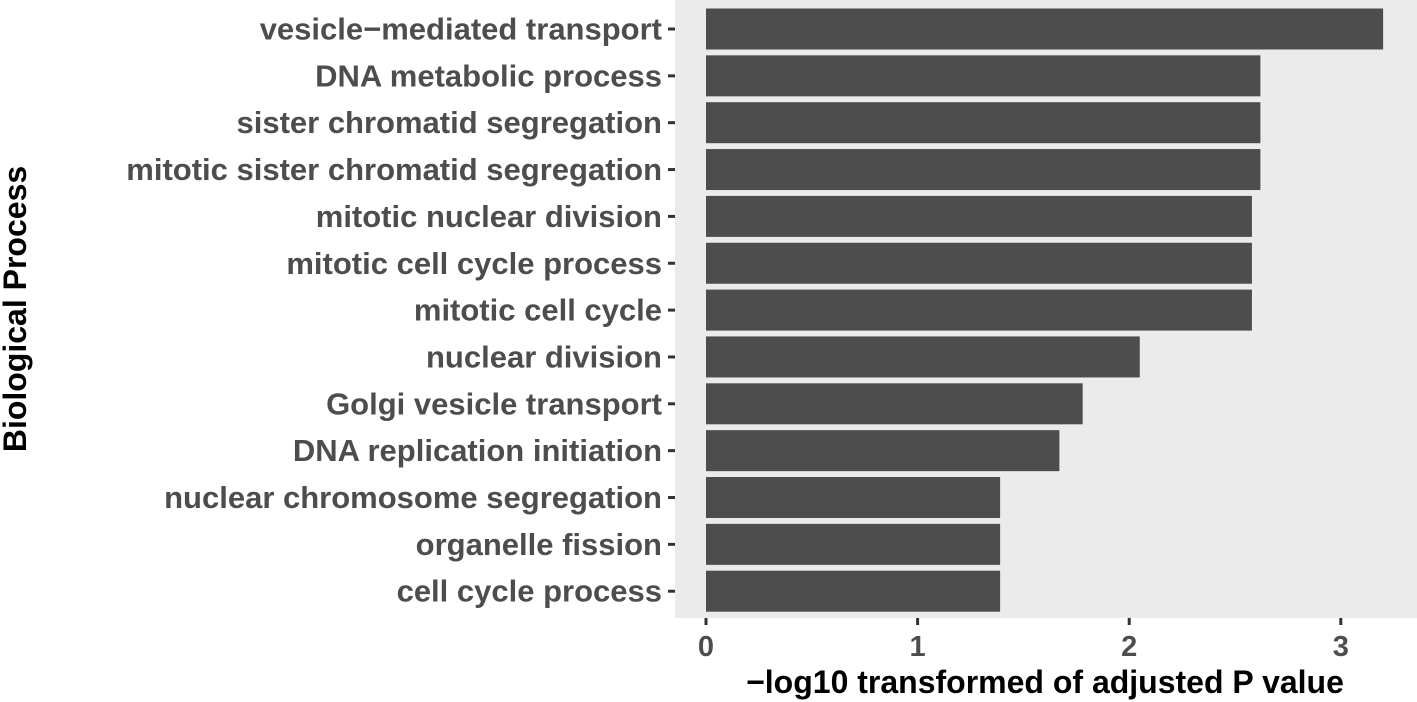 Image resolution: width=1417 pixels, height=702 pixels. What do you see at coordinates (16, 309) in the screenshot?
I see `y-axis-title: Biological Process` at bounding box center [16, 309].